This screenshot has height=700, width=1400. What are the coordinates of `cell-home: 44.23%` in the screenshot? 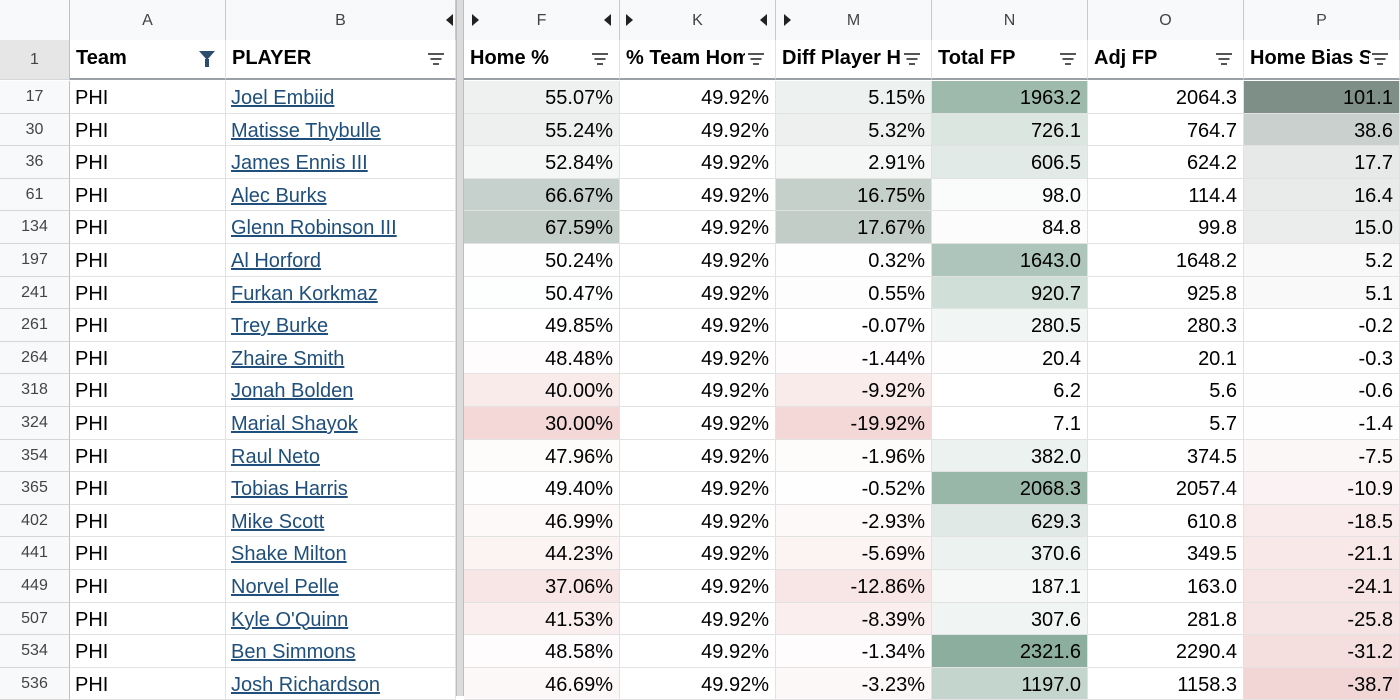 It's located at (542, 553).